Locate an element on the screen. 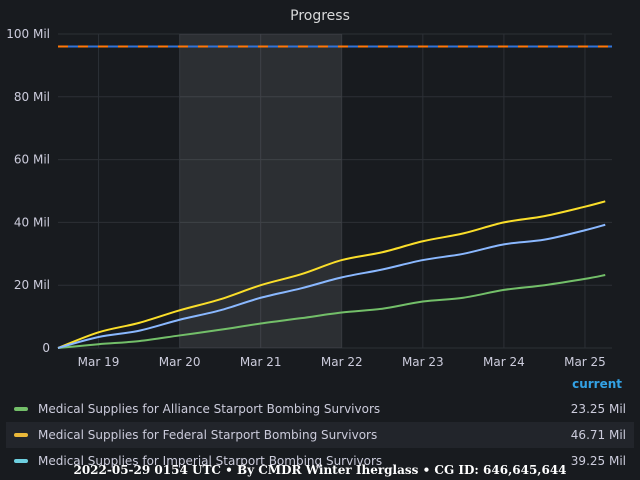 This screenshot has width=640, height=480. x-tick-label: Mar 24 is located at coordinates (504, 362).